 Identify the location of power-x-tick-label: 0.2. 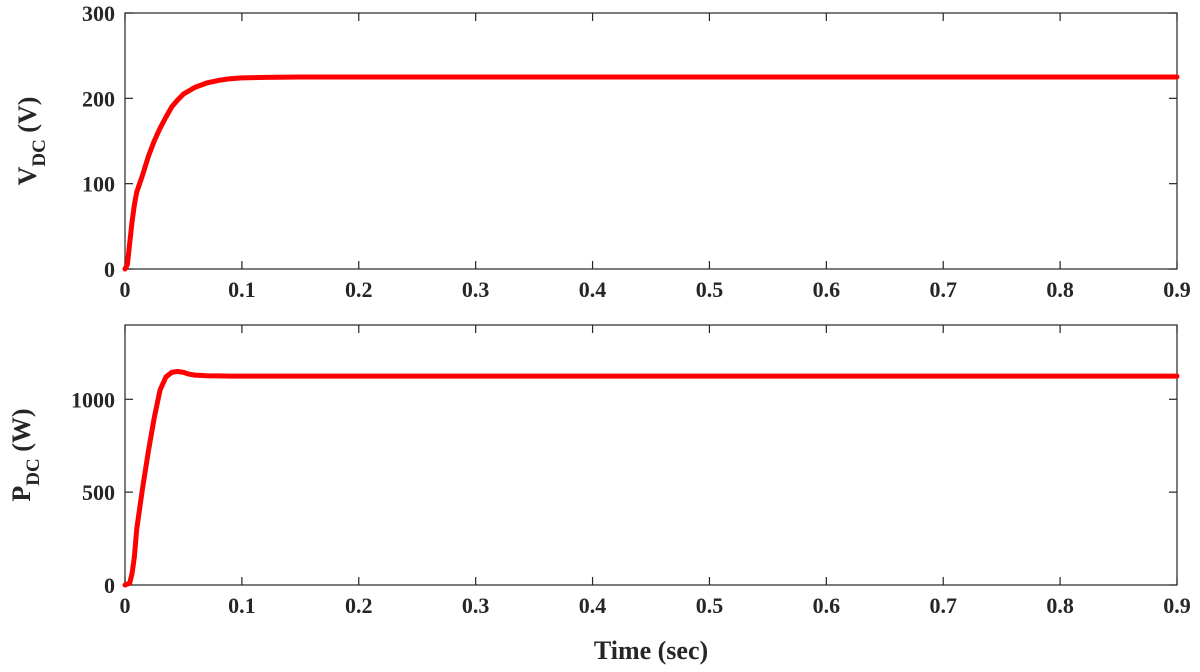
(359, 605).